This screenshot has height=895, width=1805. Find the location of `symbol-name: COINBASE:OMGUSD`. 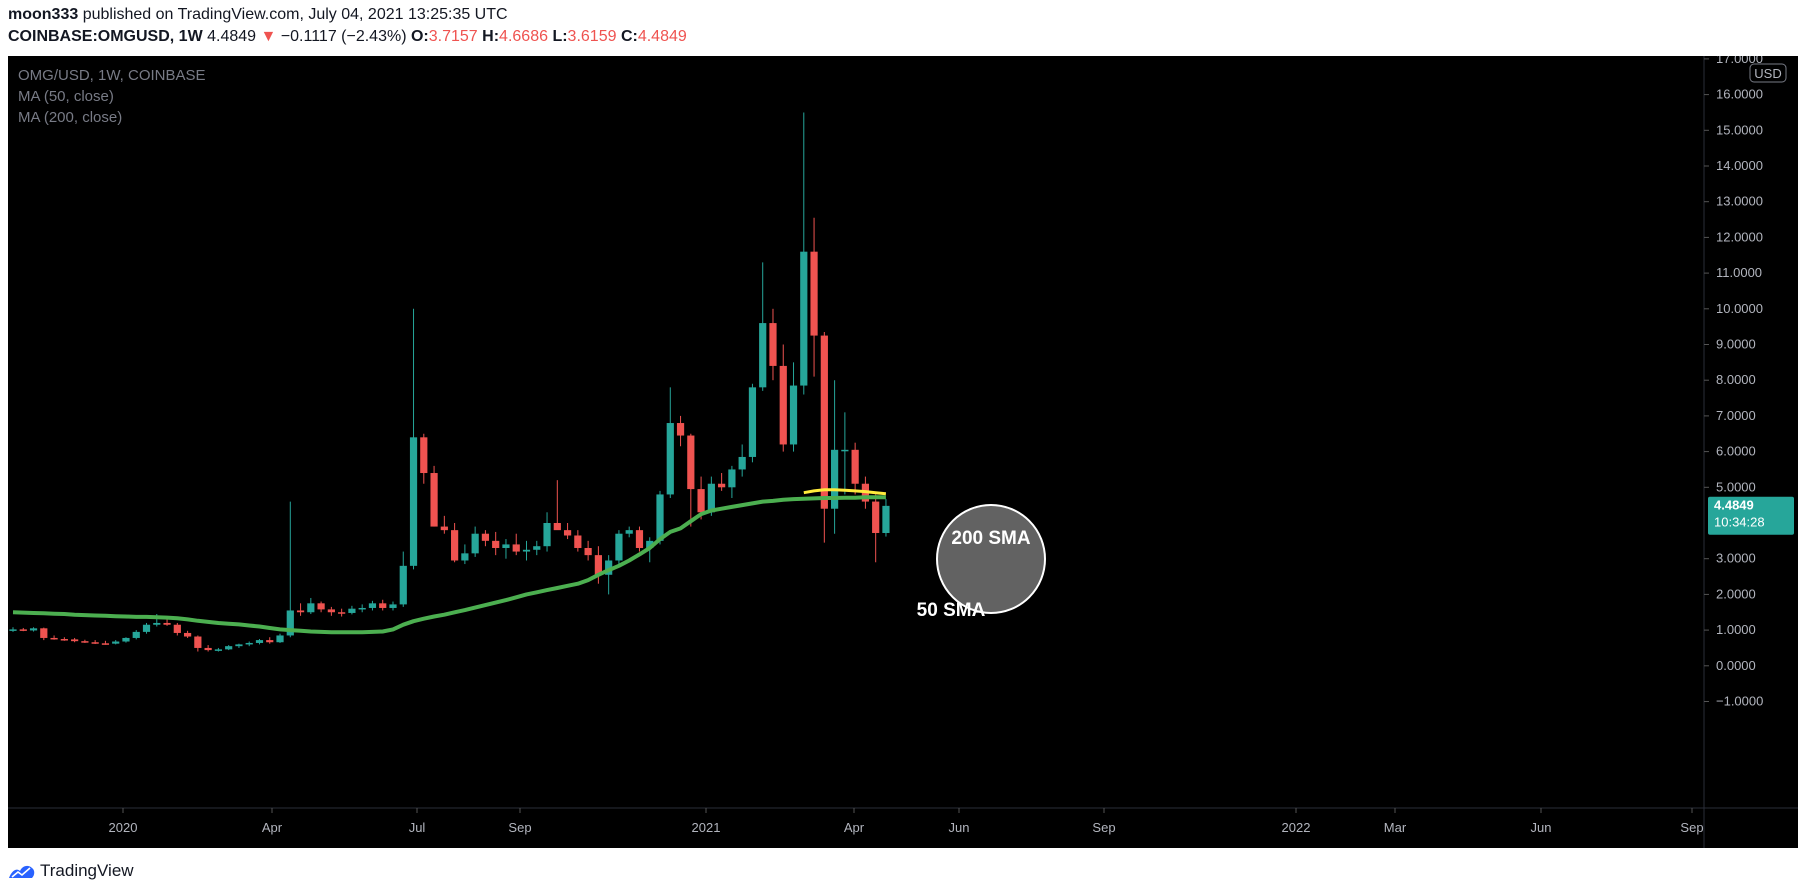

symbol-name: COINBASE:OMGUSD is located at coordinates (89, 36).